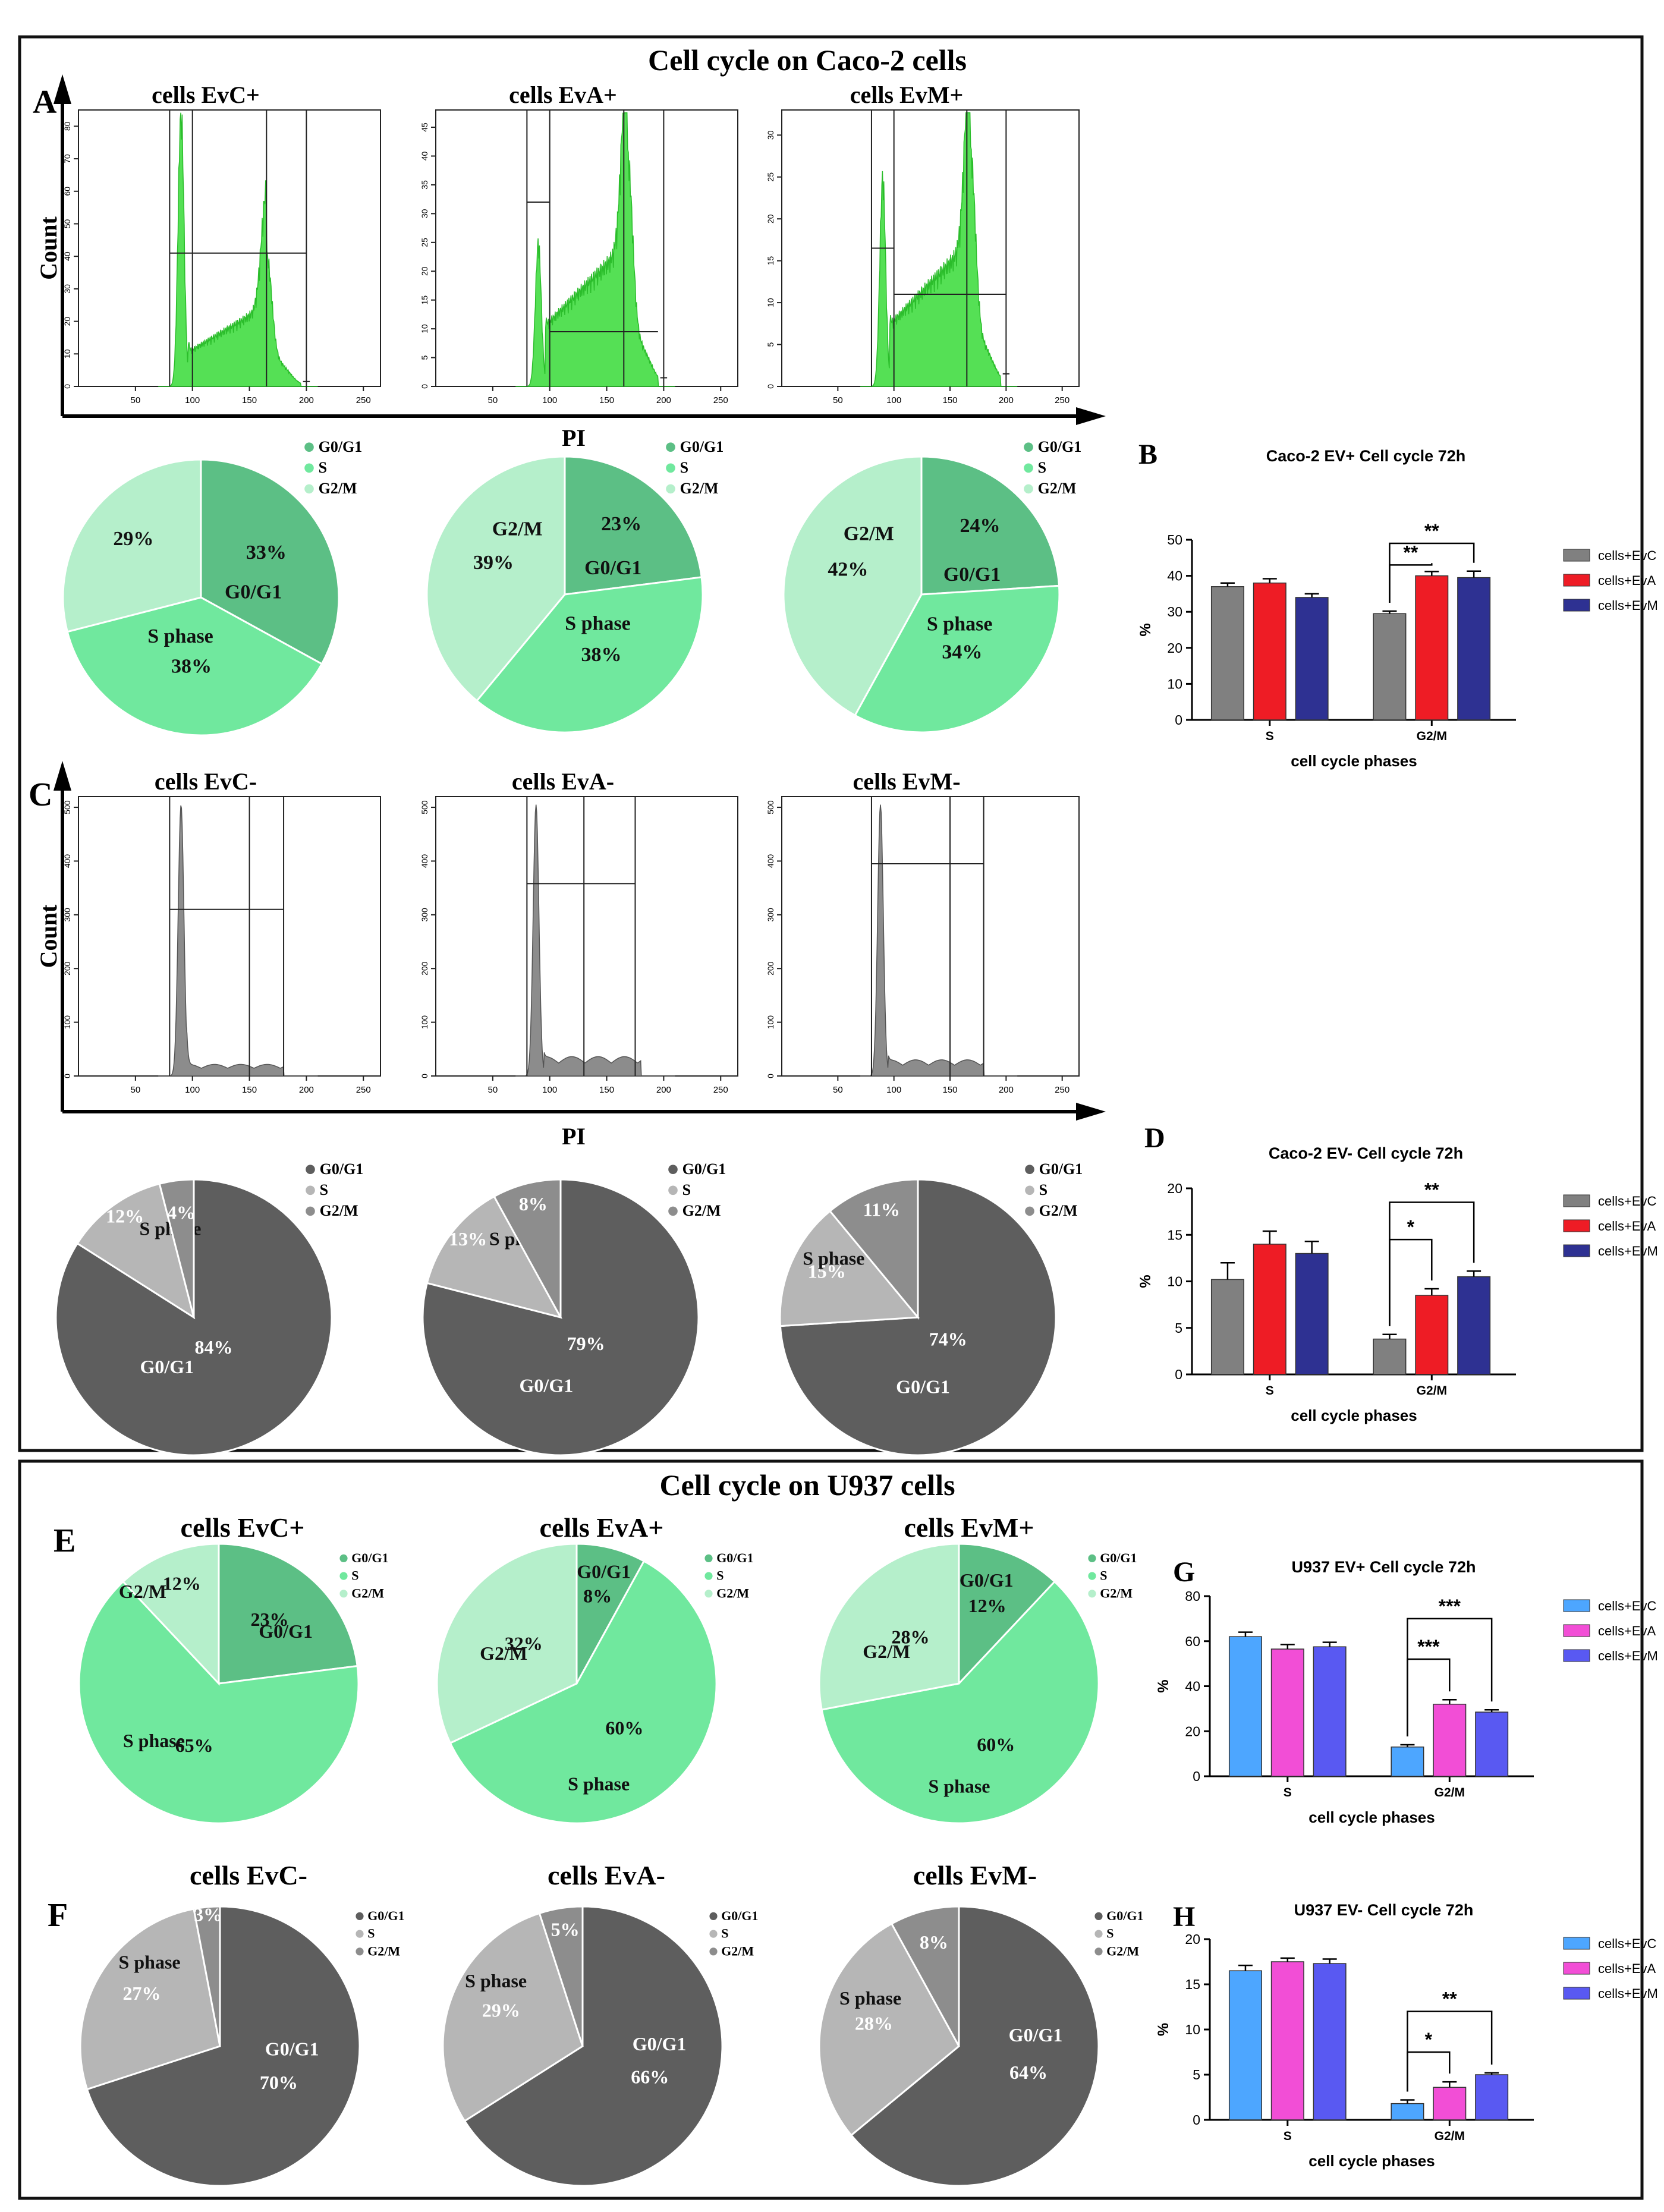  What do you see at coordinates (1411, 1227) in the screenshot?
I see `chart-D-sig-label-0: *` at bounding box center [1411, 1227].